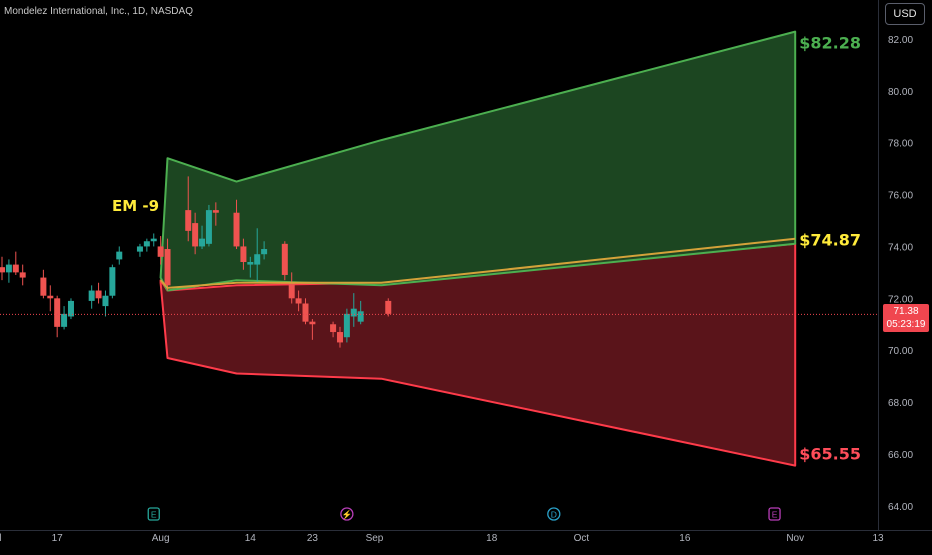  I want to click on x-axis: Jul 17 Aug 14 23 Sep 18 Oct 16 Nov 13, so click(466, 537).